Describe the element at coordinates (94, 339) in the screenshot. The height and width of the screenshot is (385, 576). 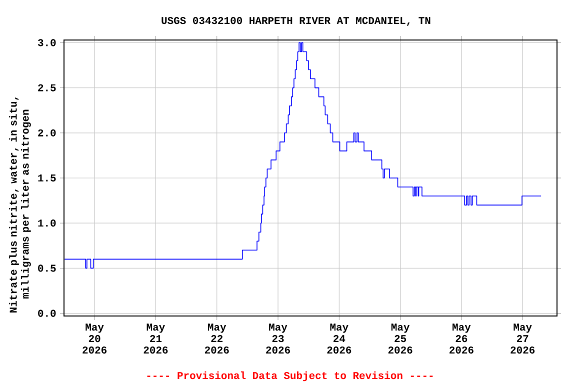
I see `x-tick-label: May 20 2026` at that location.